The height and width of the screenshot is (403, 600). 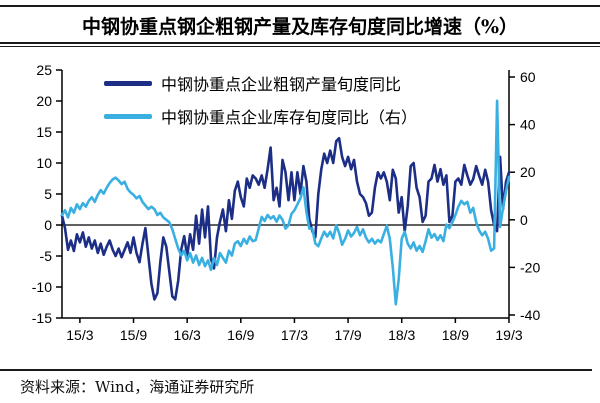 What do you see at coordinates (240, 335) in the screenshot?
I see `x-axis-tick-label: 16/9` at bounding box center [240, 335].